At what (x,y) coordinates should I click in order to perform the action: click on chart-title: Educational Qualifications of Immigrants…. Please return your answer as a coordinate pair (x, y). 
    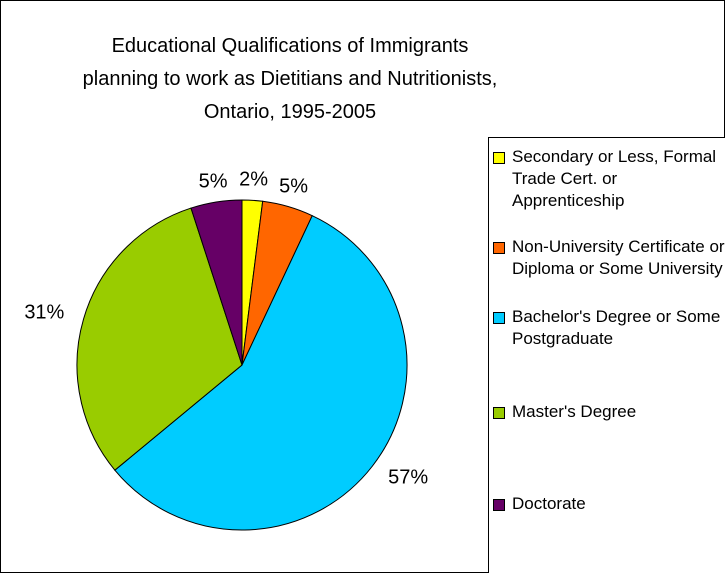
    Looking at the image, I should click on (290, 79).